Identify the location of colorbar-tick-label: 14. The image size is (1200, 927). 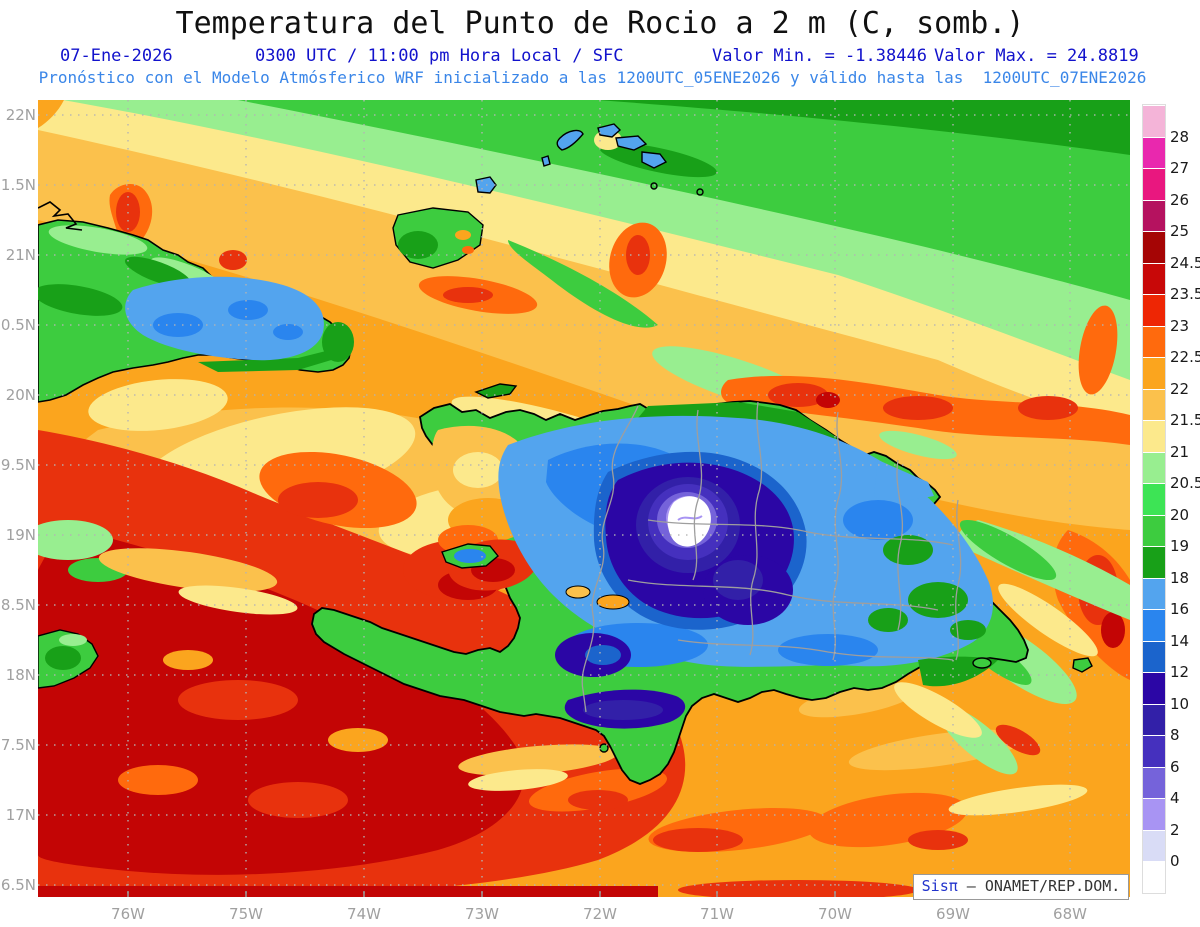
(1180, 640).